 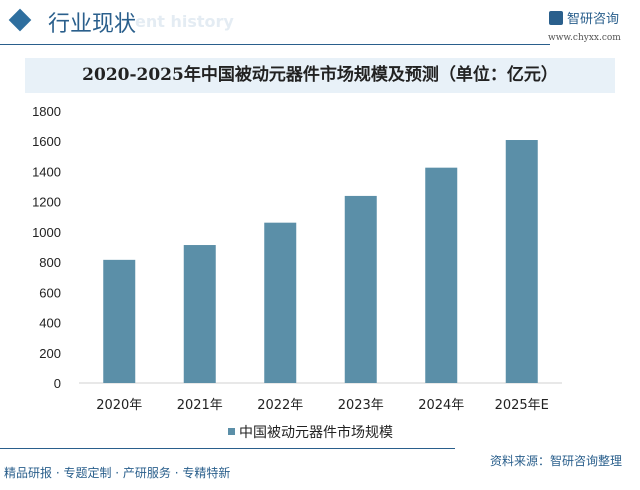 What do you see at coordinates (46, 171) in the screenshot?
I see `y-tick-label: 1400` at bounding box center [46, 171].